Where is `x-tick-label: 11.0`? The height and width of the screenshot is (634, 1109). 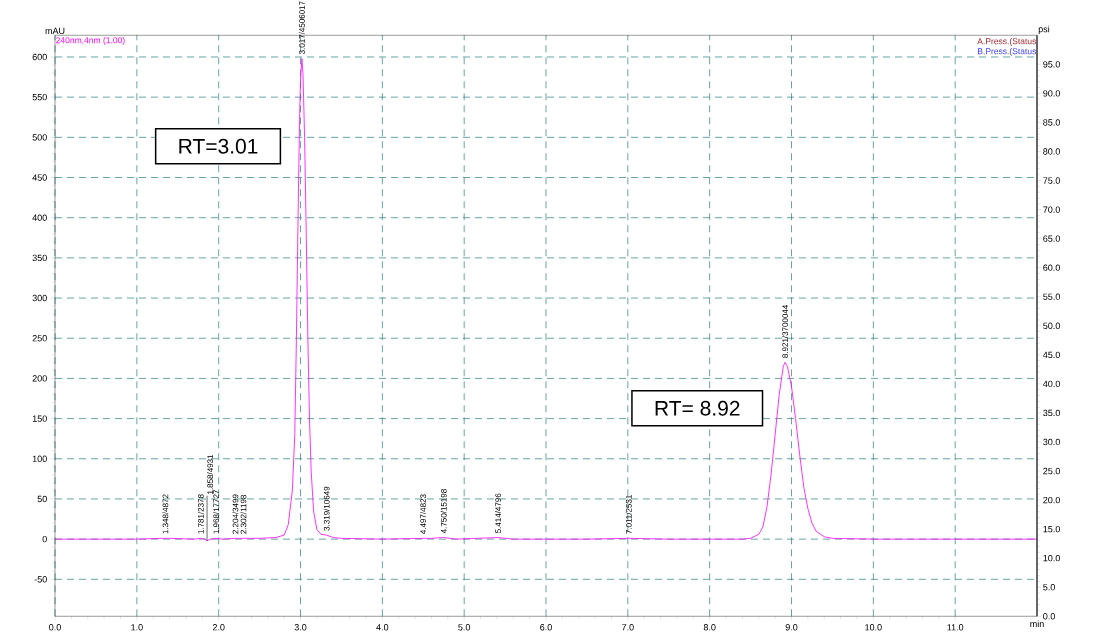
x-tick-label: 11.0 is located at coordinates (955, 627).